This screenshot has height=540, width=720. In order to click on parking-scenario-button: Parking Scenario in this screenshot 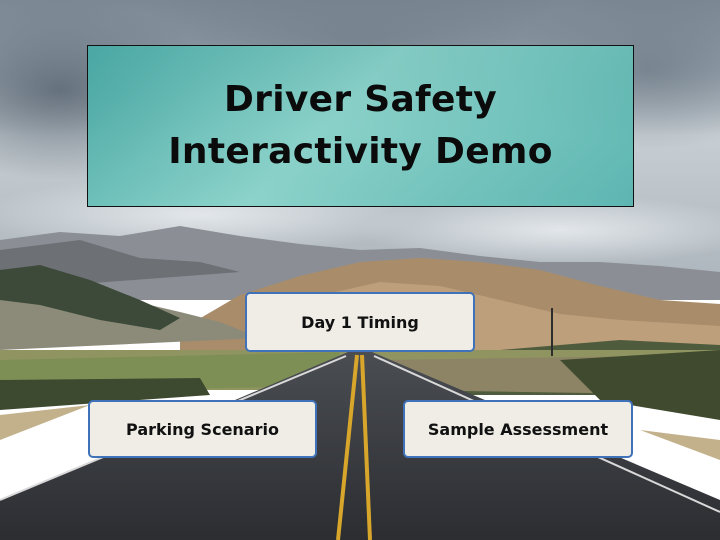, I will do `click(202, 429)`.